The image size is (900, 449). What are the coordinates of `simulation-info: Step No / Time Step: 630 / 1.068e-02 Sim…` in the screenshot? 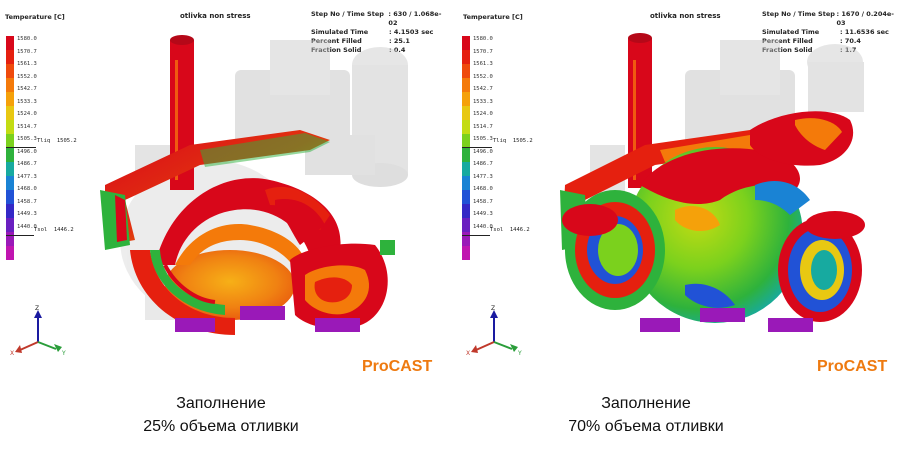 It's located at (376, 32).